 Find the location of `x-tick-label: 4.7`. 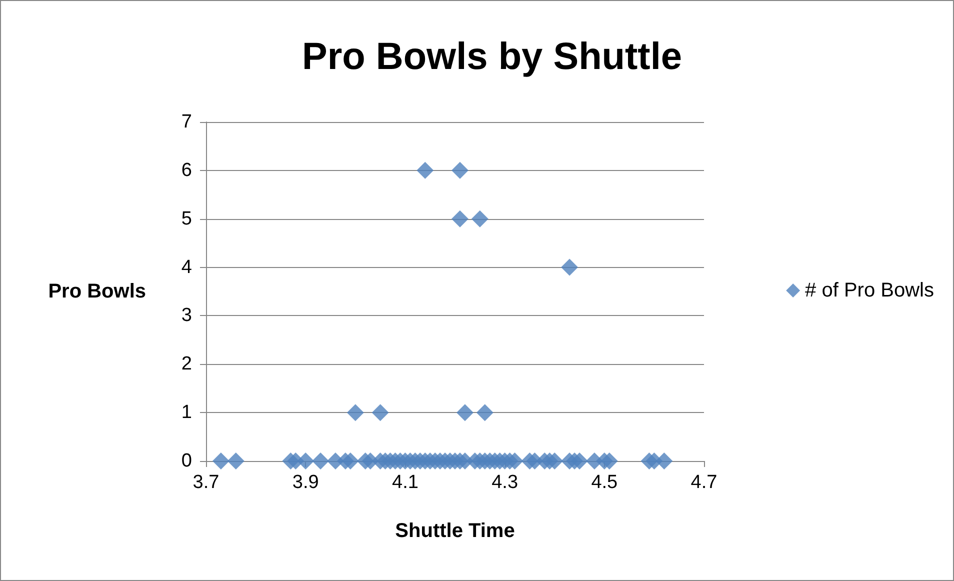

x-tick-label: 4.7 is located at coordinates (704, 482).